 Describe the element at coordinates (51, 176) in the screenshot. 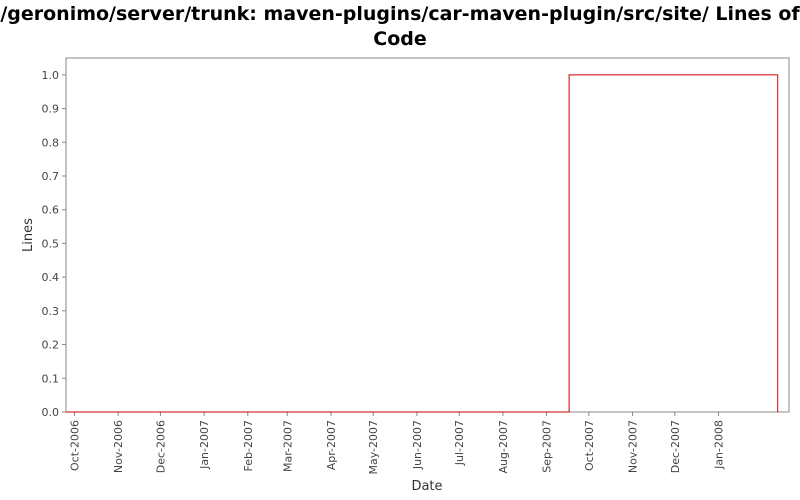

I see `y-tick-label: 0.7` at that location.